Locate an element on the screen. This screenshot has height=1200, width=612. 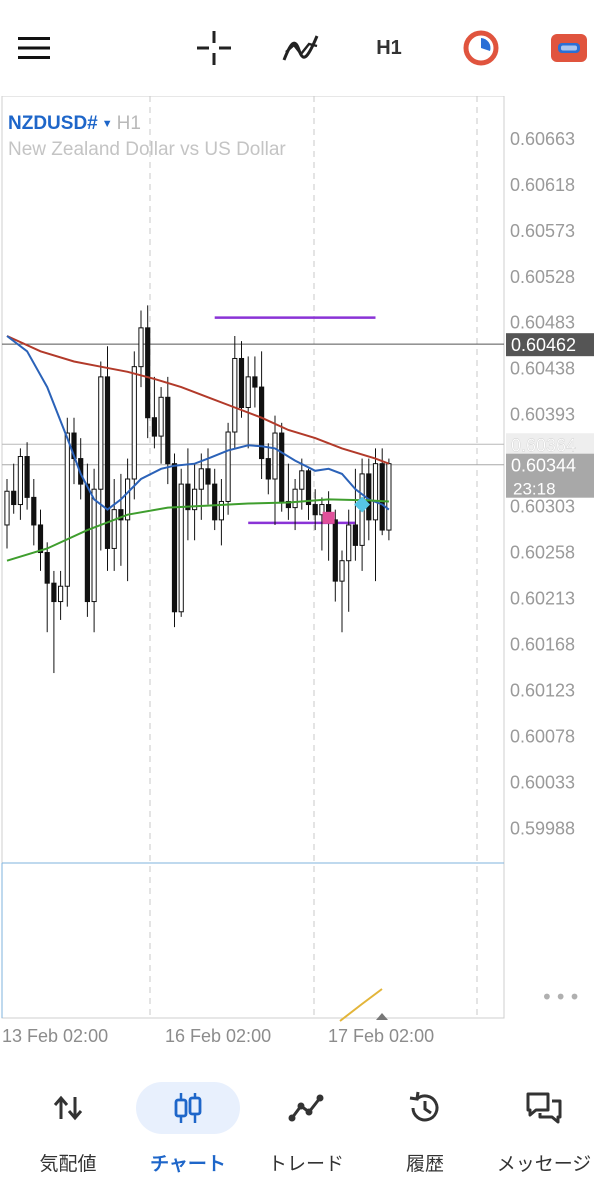
time-label-2: 17 Feb 02:00 is located at coordinates (381, 1036).